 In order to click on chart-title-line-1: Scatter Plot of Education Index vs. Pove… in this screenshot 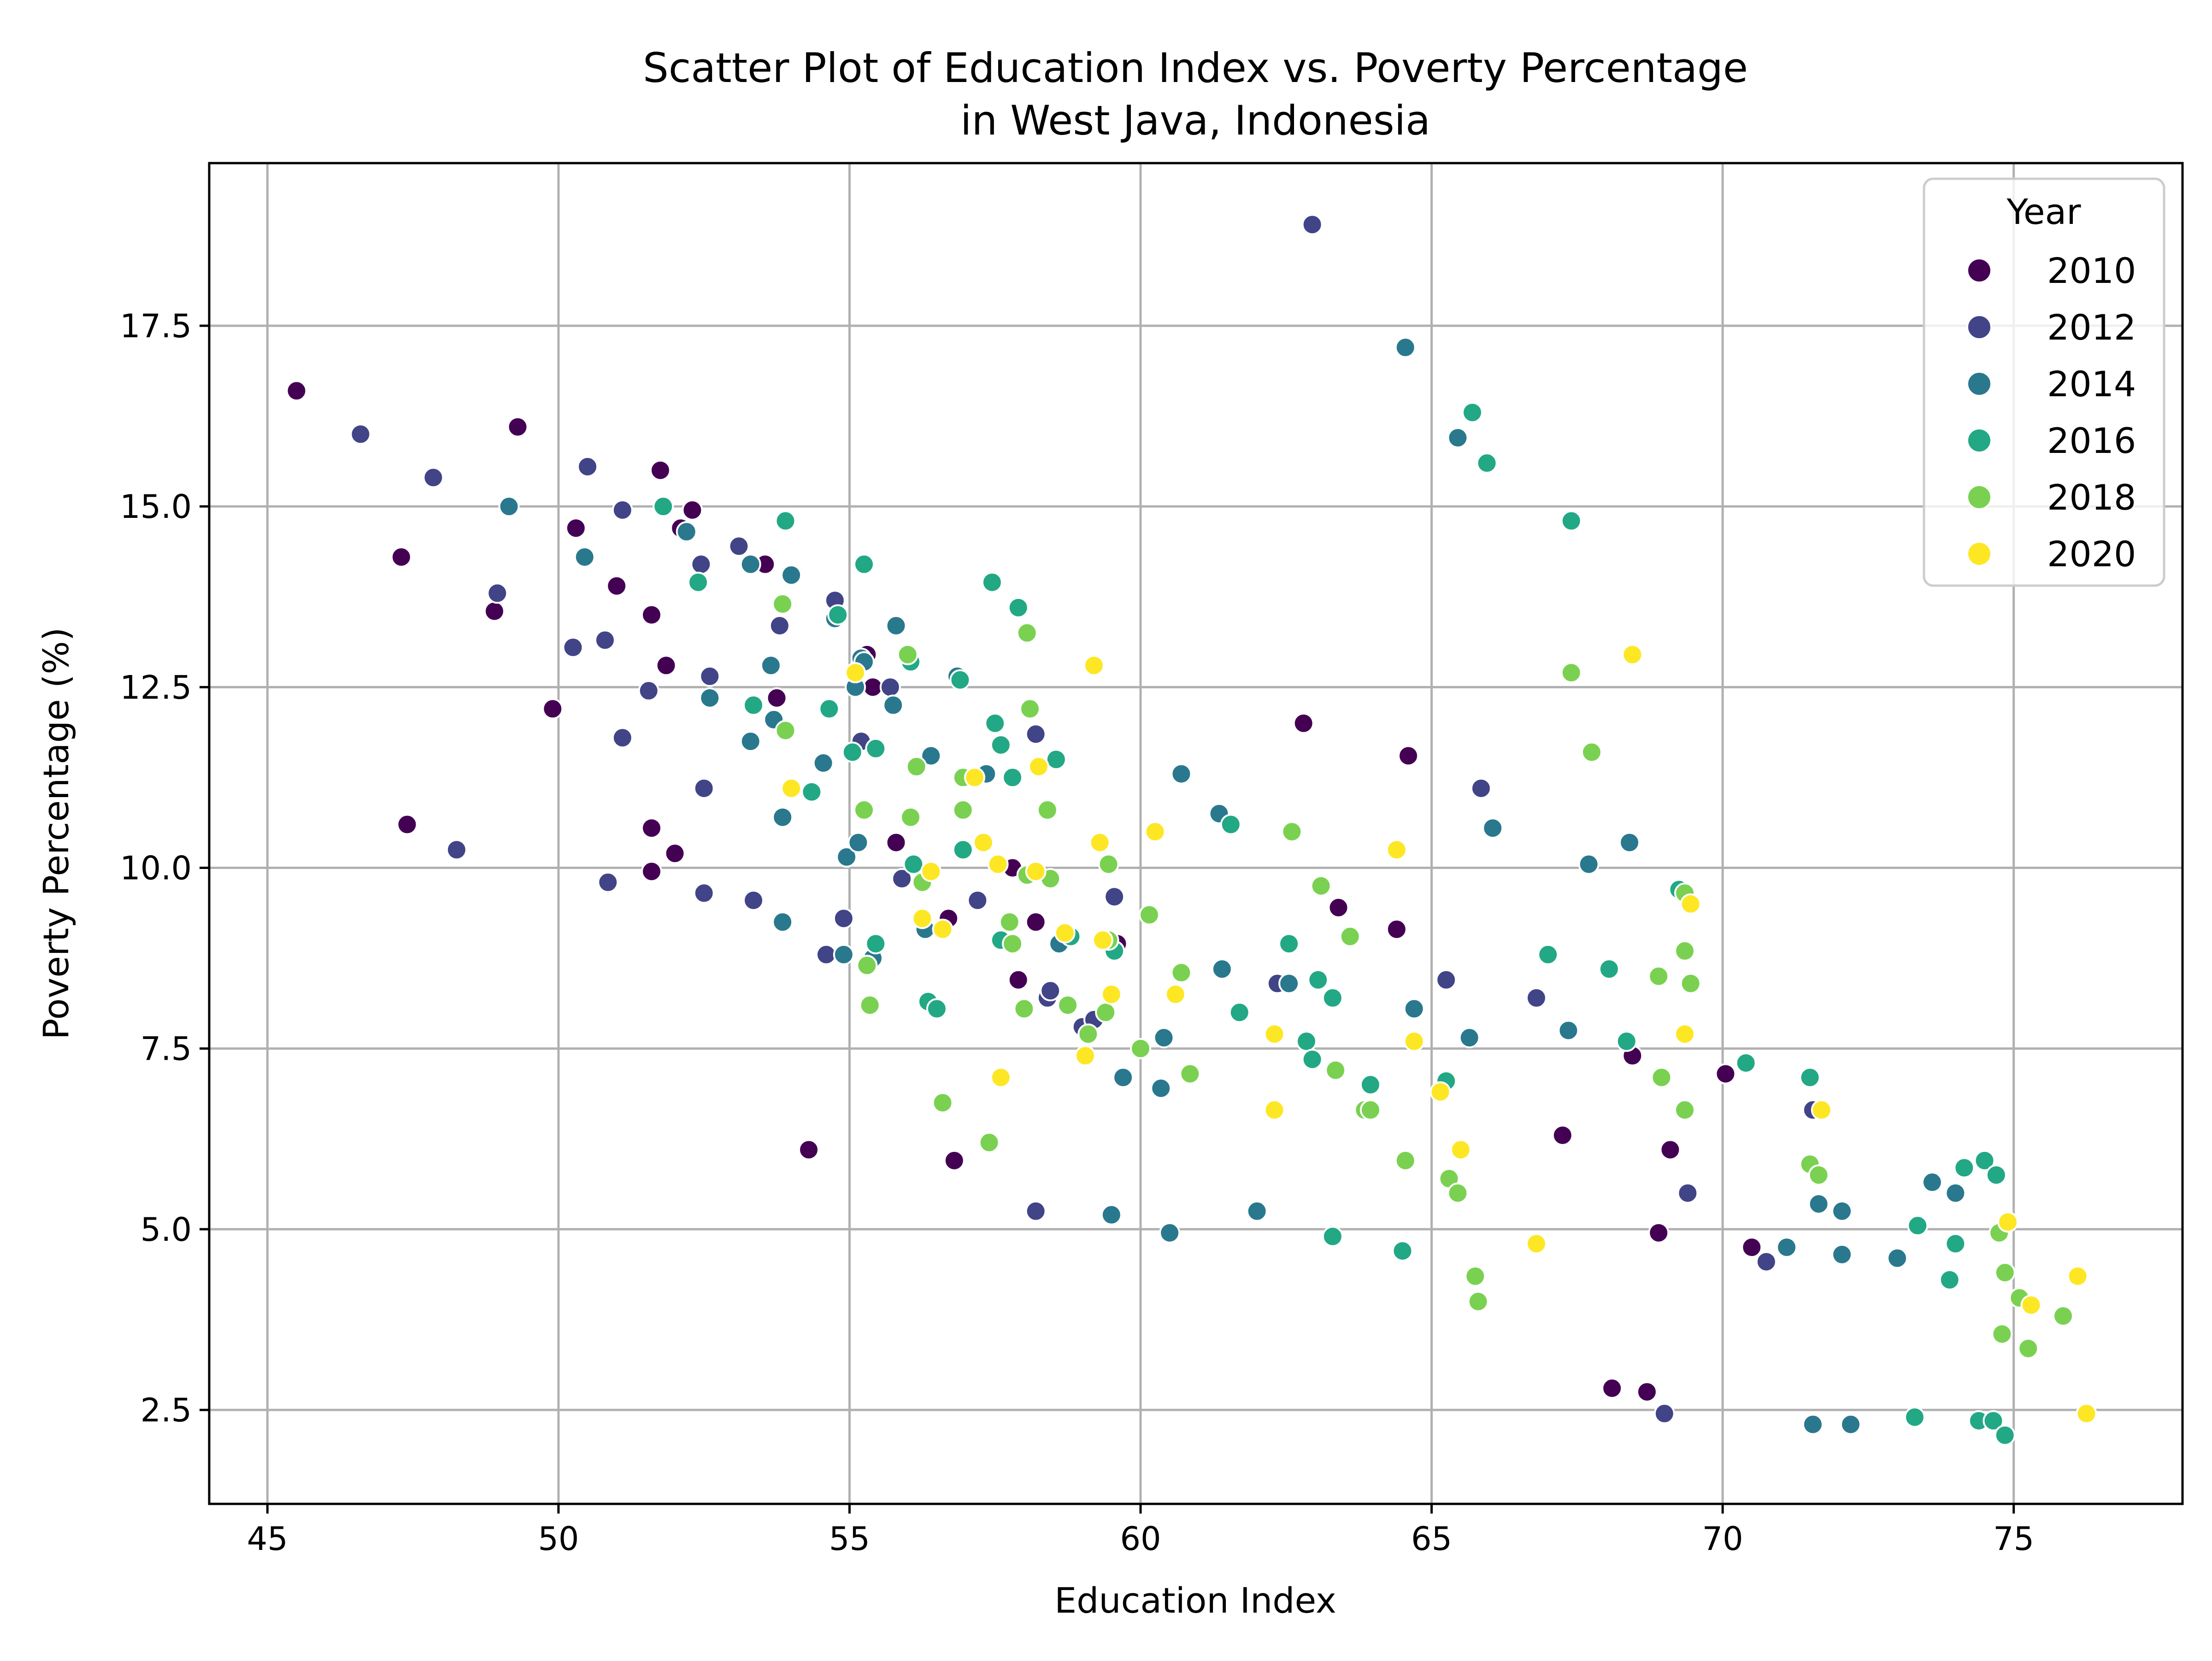, I will do `click(1195, 68)`.